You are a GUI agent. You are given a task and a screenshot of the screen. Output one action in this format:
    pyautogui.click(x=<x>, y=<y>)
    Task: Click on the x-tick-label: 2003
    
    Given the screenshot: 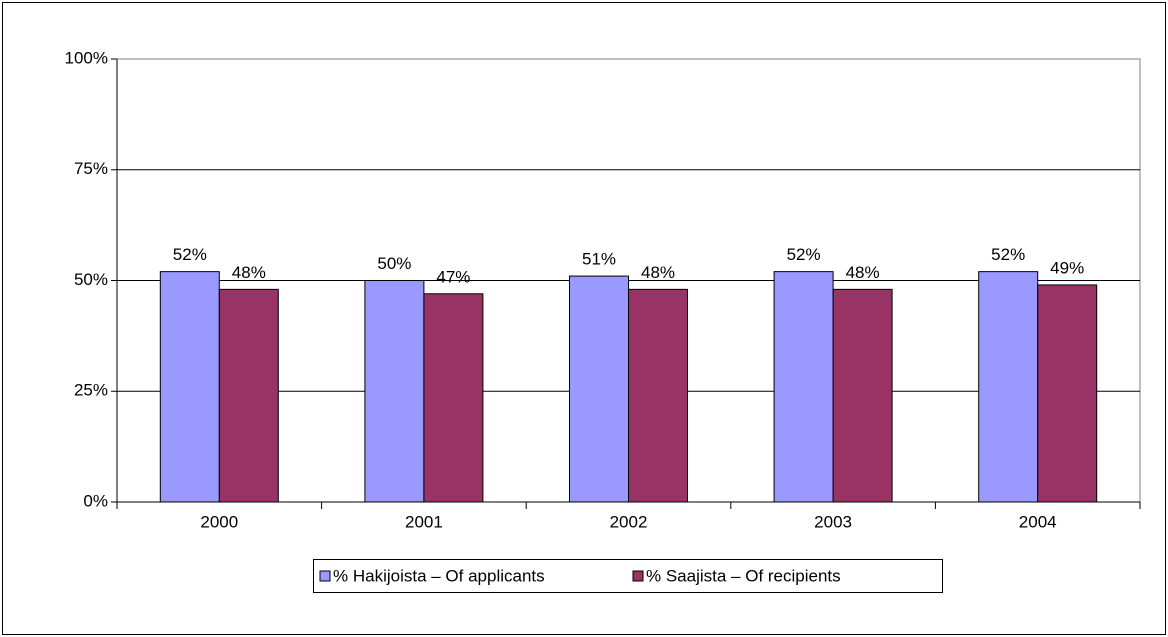 What is the action you would take?
    pyautogui.click(x=833, y=521)
    